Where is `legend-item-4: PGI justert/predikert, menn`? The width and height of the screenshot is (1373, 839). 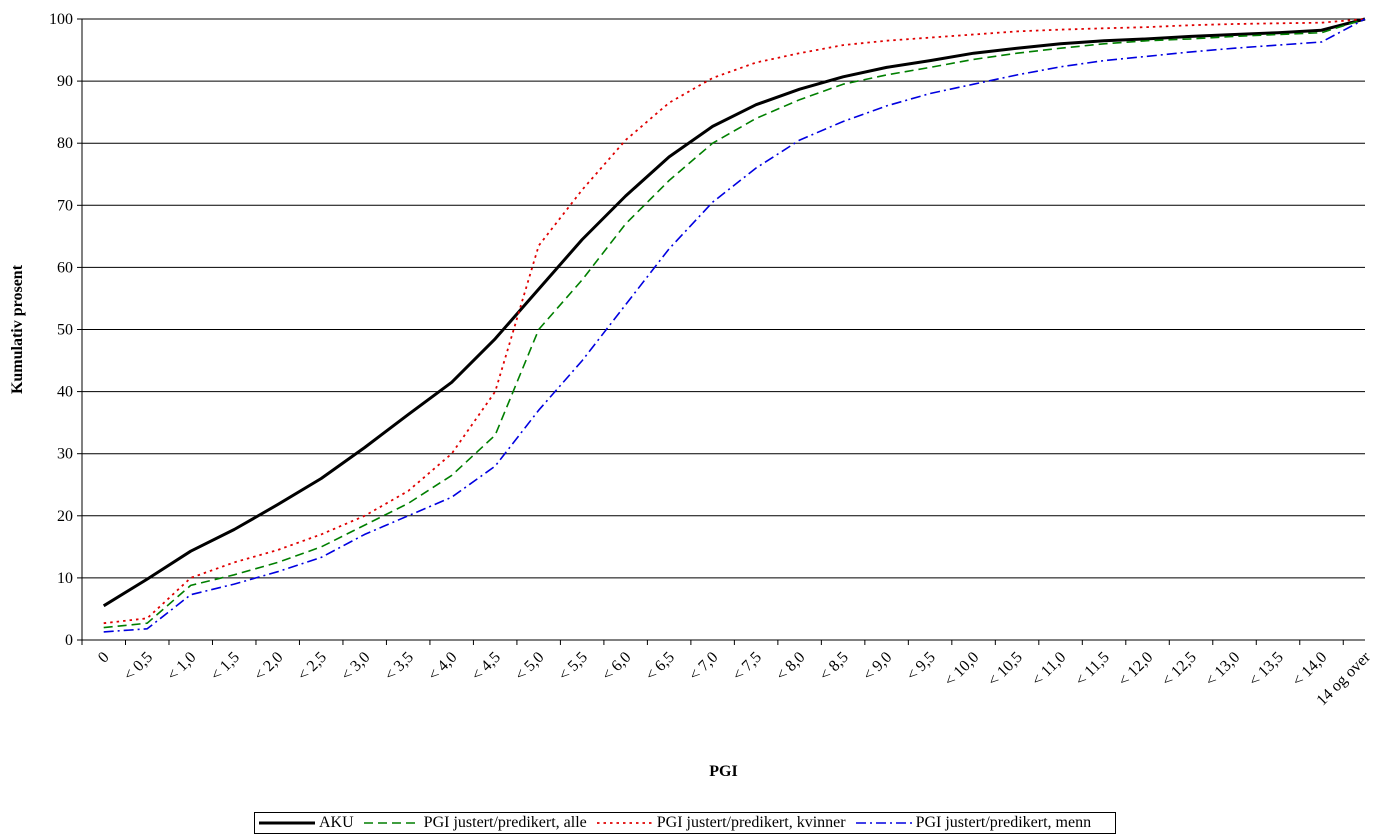 legend-item-4: PGI justert/predikert, menn is located at coordinates (973, 823).